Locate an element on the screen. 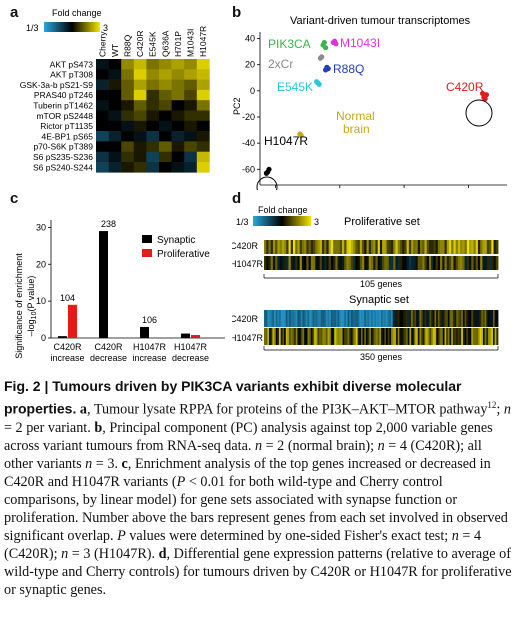 The width and height of the screenshot is (517, 631). panel-a-legend-title: Fold change is located at coordinates (77, 13).